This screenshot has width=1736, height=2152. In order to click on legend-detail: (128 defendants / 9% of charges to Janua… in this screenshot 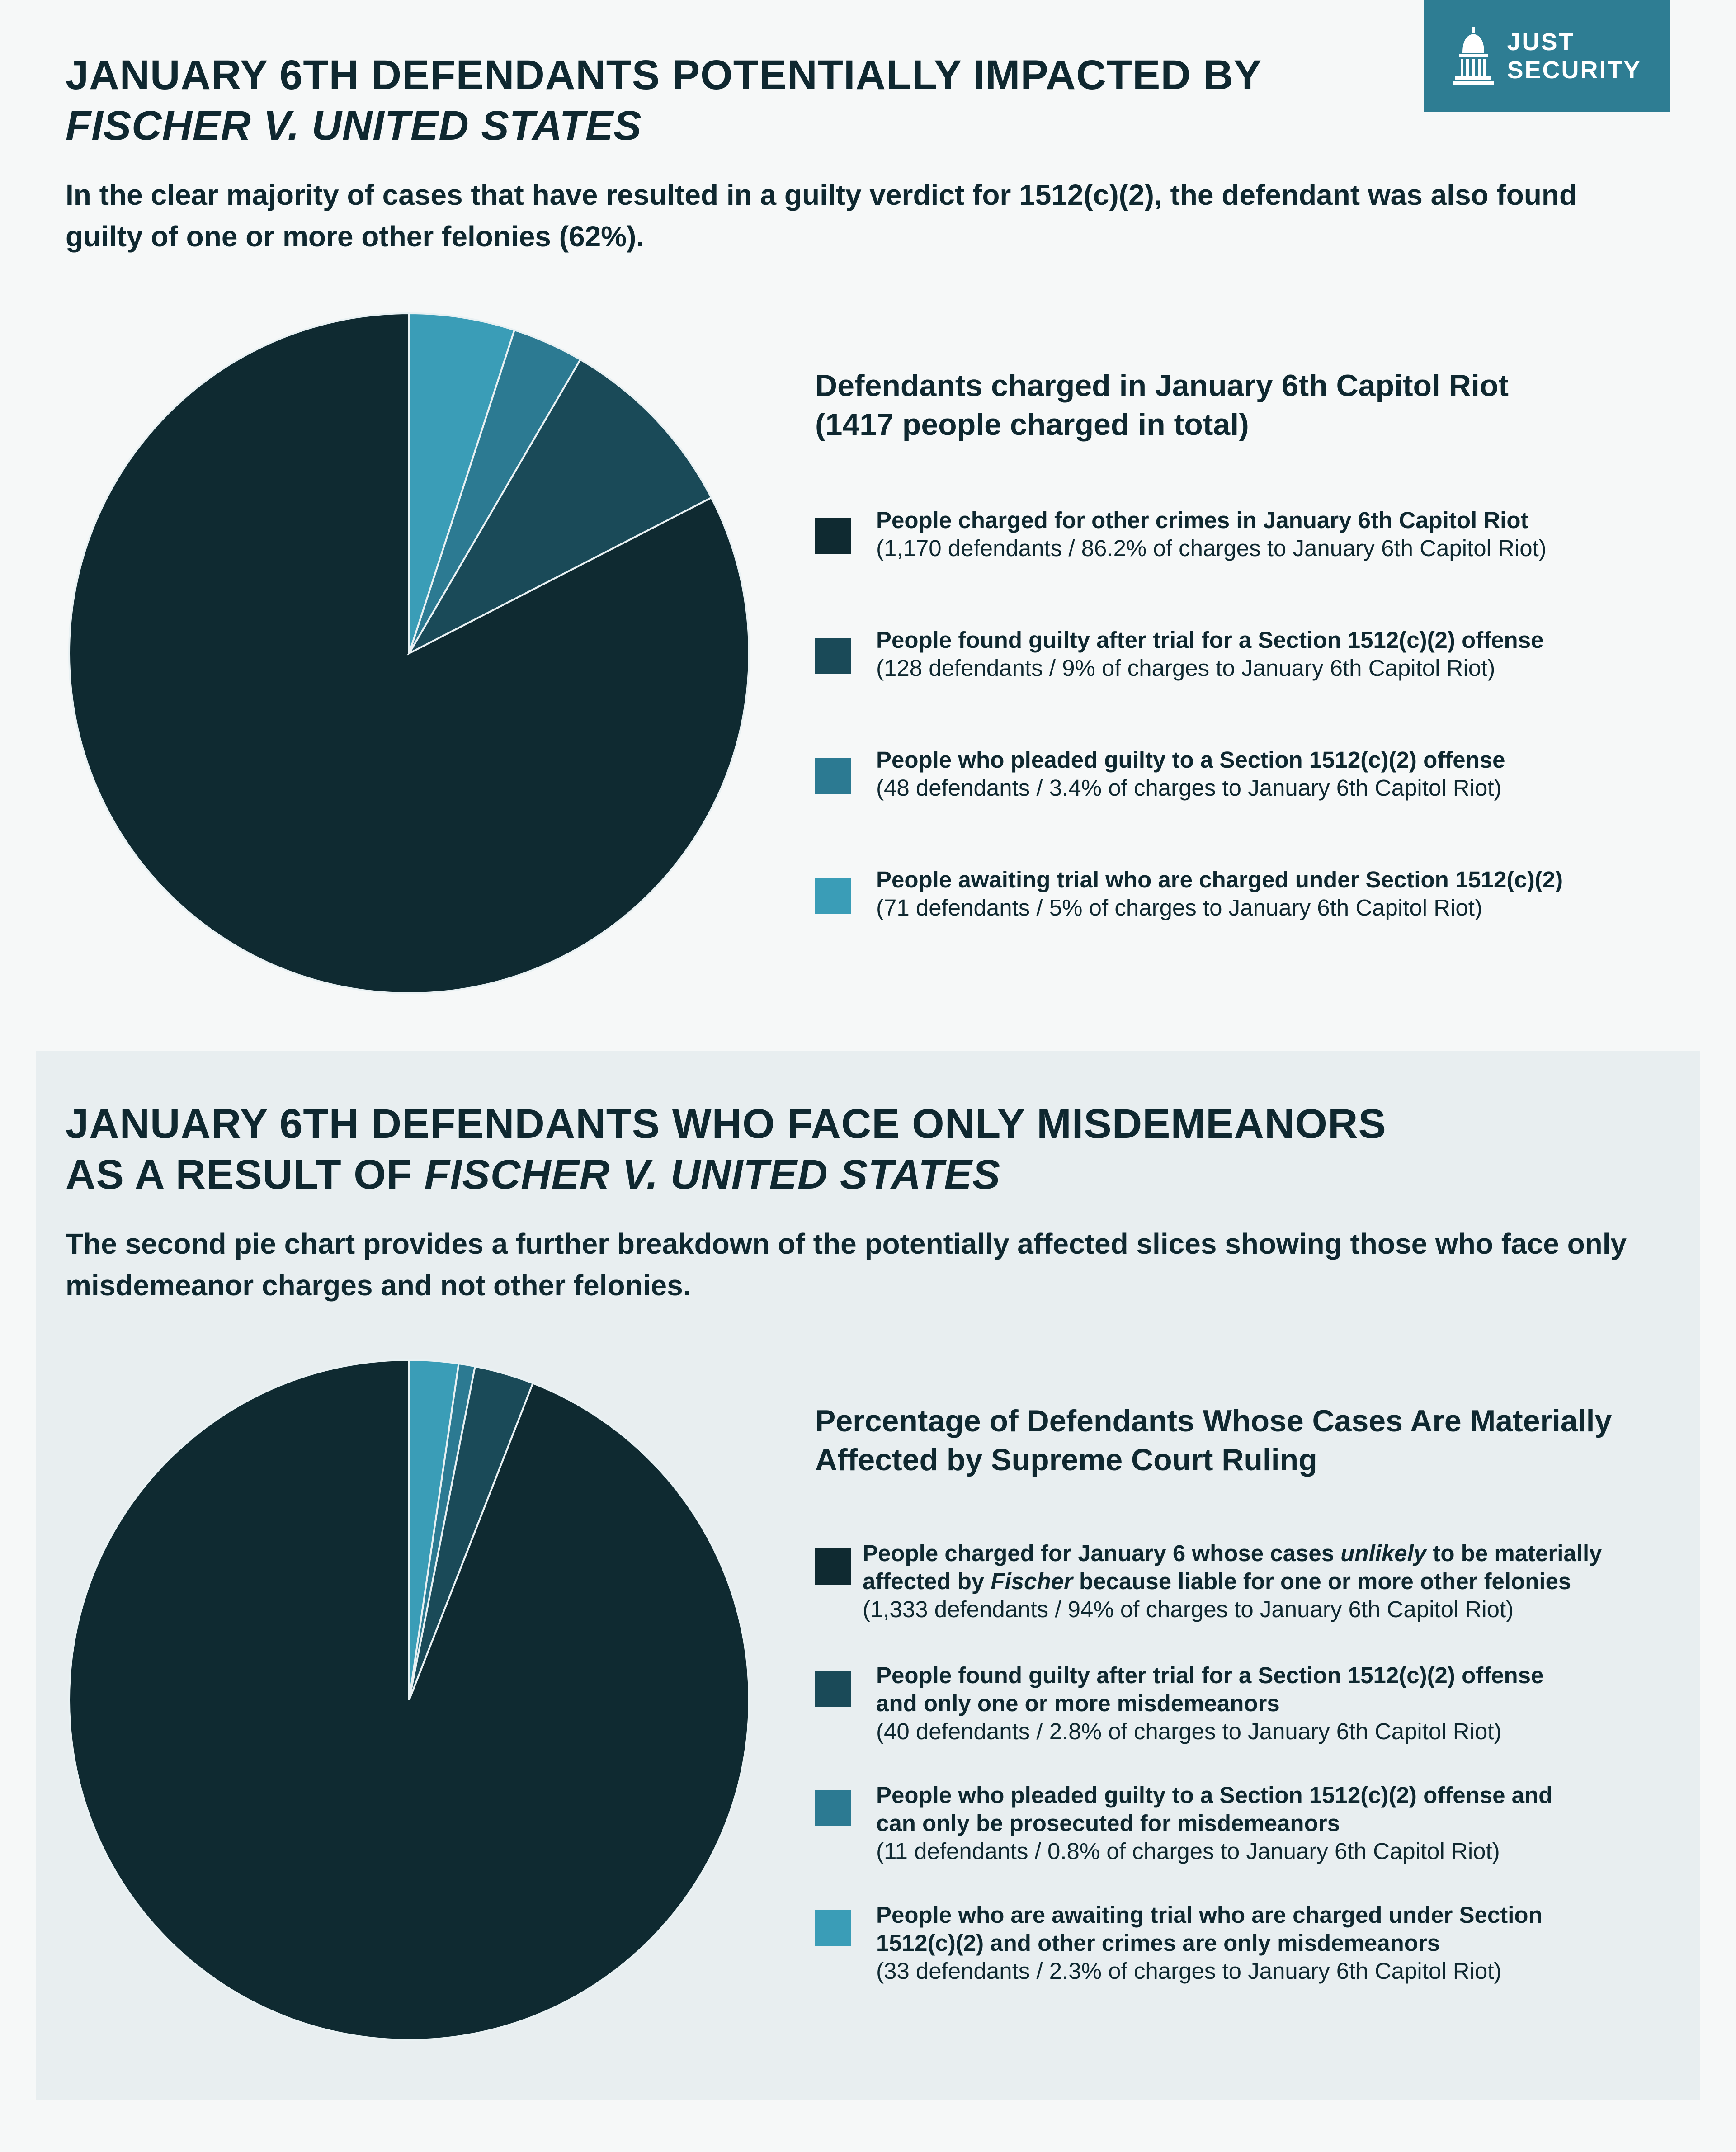, I will do `click(1185, 668)`.